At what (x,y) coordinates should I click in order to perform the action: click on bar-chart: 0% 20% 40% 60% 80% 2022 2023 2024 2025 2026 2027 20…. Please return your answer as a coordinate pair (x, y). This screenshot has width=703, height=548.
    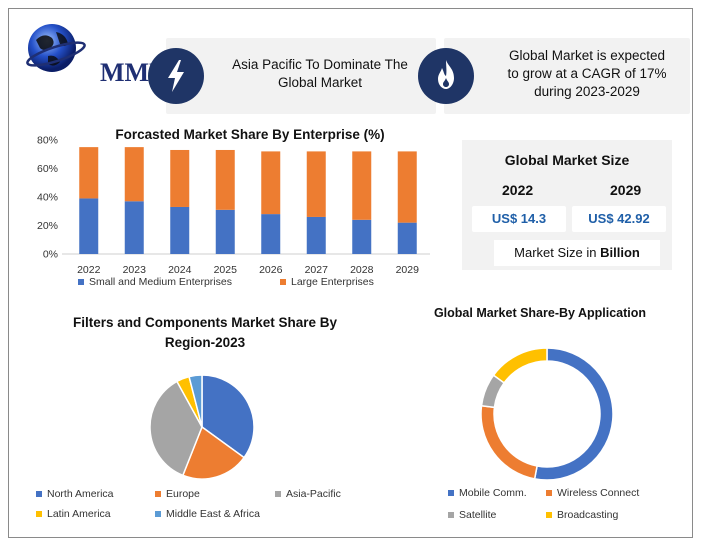
    Looking at the image, I should click on (233, 205).